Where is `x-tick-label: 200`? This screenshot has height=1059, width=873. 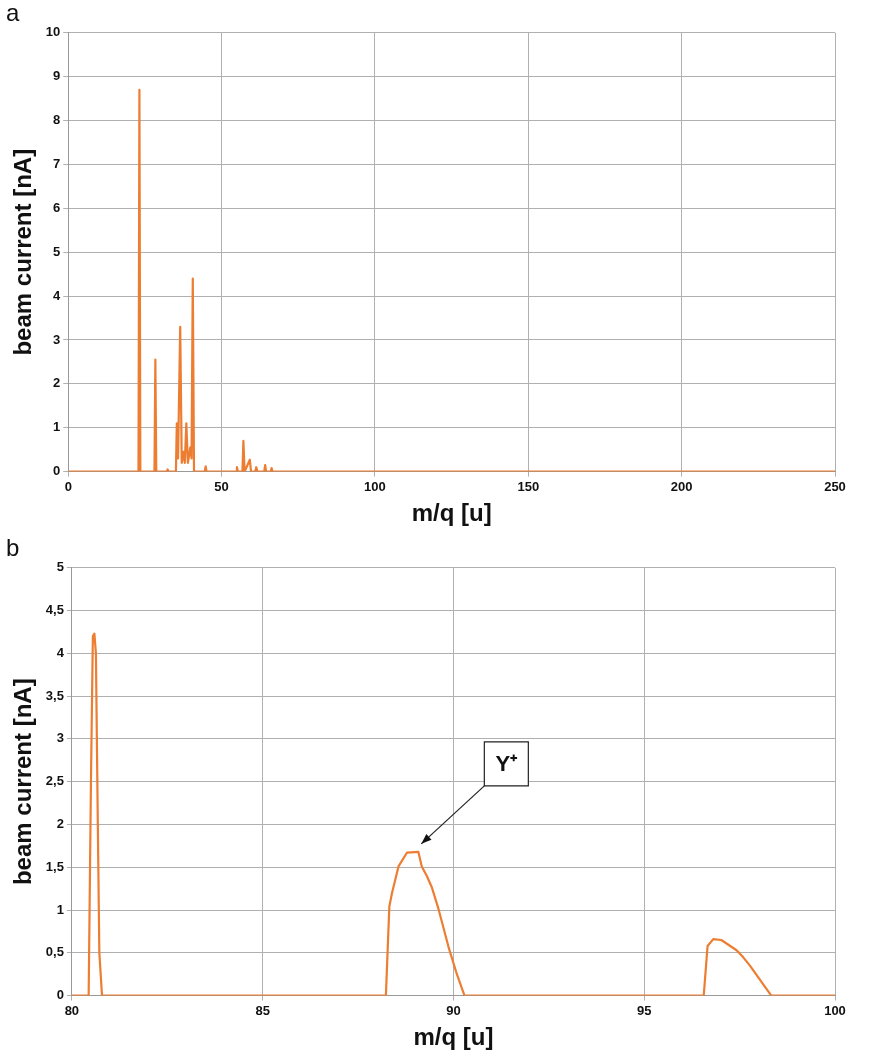
x-tick-label: 200 is located at coordinates (681, 486).